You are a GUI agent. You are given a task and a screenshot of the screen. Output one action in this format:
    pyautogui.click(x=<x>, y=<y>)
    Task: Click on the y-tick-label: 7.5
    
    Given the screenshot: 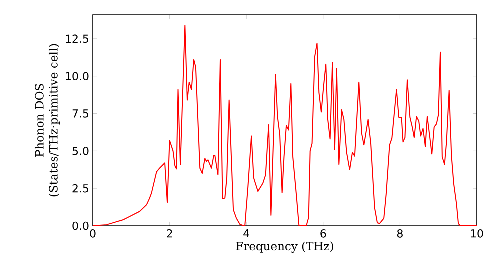 What is the action you would take?
    pyautogui.click(x=80, y=114)
    